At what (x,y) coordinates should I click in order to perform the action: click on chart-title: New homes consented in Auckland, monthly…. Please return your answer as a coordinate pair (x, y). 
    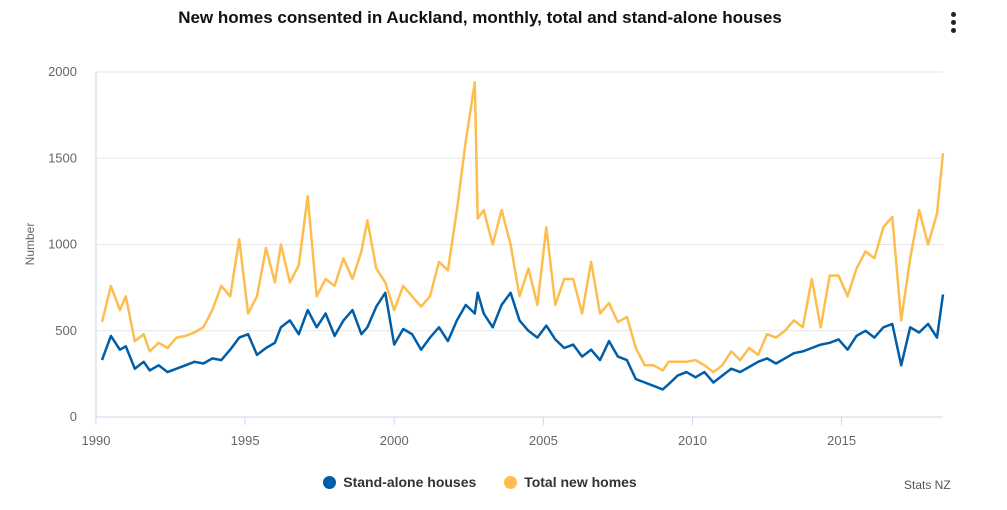
    Looking at the image, I should click on (480, 17).